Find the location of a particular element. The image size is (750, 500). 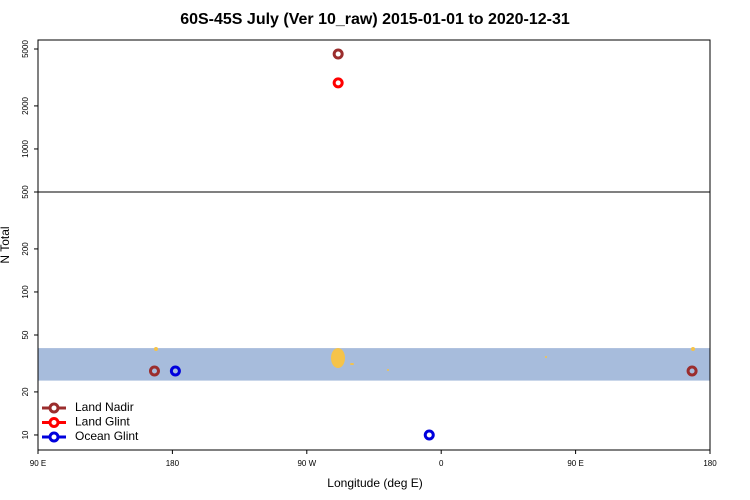

x-tick-label: 90 W is located at coordinates (306, 463).